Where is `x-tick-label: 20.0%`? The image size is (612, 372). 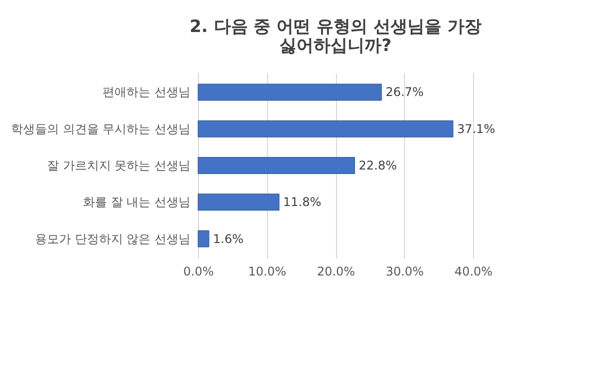
x-tick-label: 20.0% is located at coordinates (336, 271).